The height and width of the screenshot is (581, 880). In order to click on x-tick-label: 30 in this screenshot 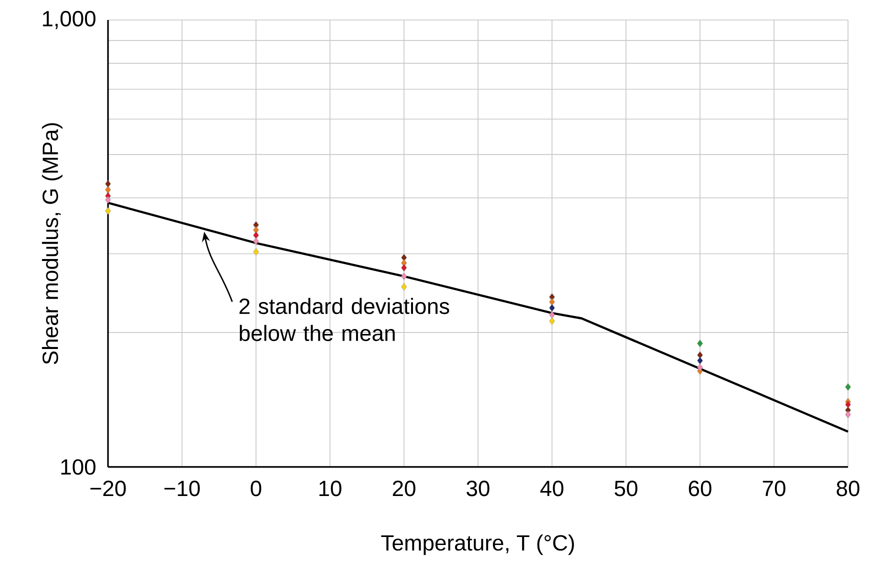, I will do `click(478, 488)`.